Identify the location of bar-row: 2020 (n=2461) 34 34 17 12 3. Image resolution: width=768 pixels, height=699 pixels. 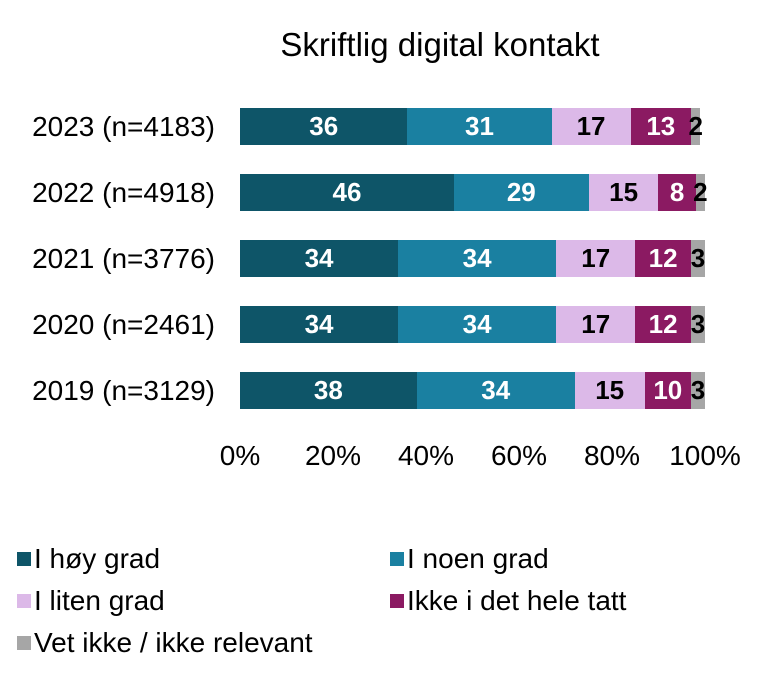
(384, 324).